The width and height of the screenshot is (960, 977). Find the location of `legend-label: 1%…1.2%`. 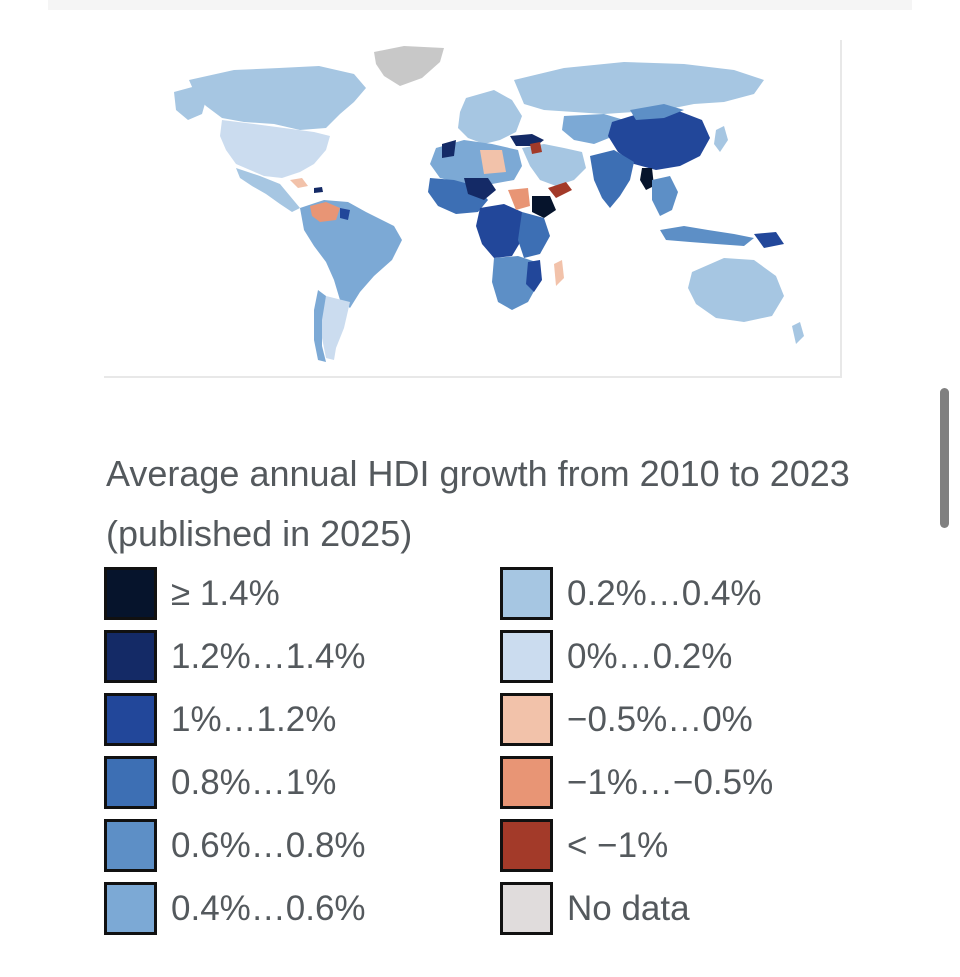

legend-label: 1%…1.2% is located at coordinates (254, 719).